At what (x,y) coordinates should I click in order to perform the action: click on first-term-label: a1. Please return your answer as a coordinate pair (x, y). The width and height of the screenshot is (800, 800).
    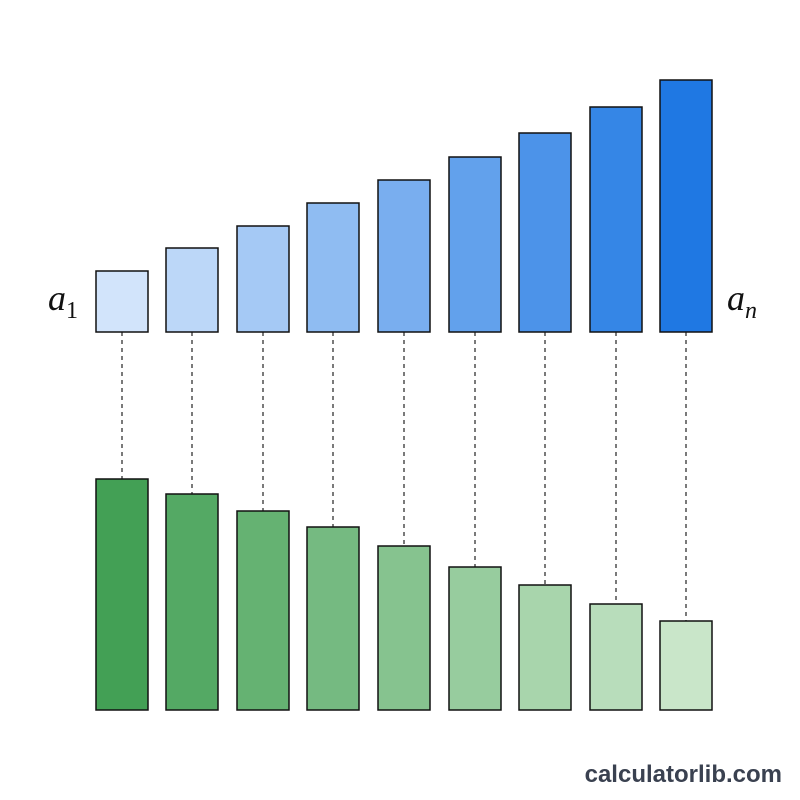
    Looking at the image, I should click on (63, 301).